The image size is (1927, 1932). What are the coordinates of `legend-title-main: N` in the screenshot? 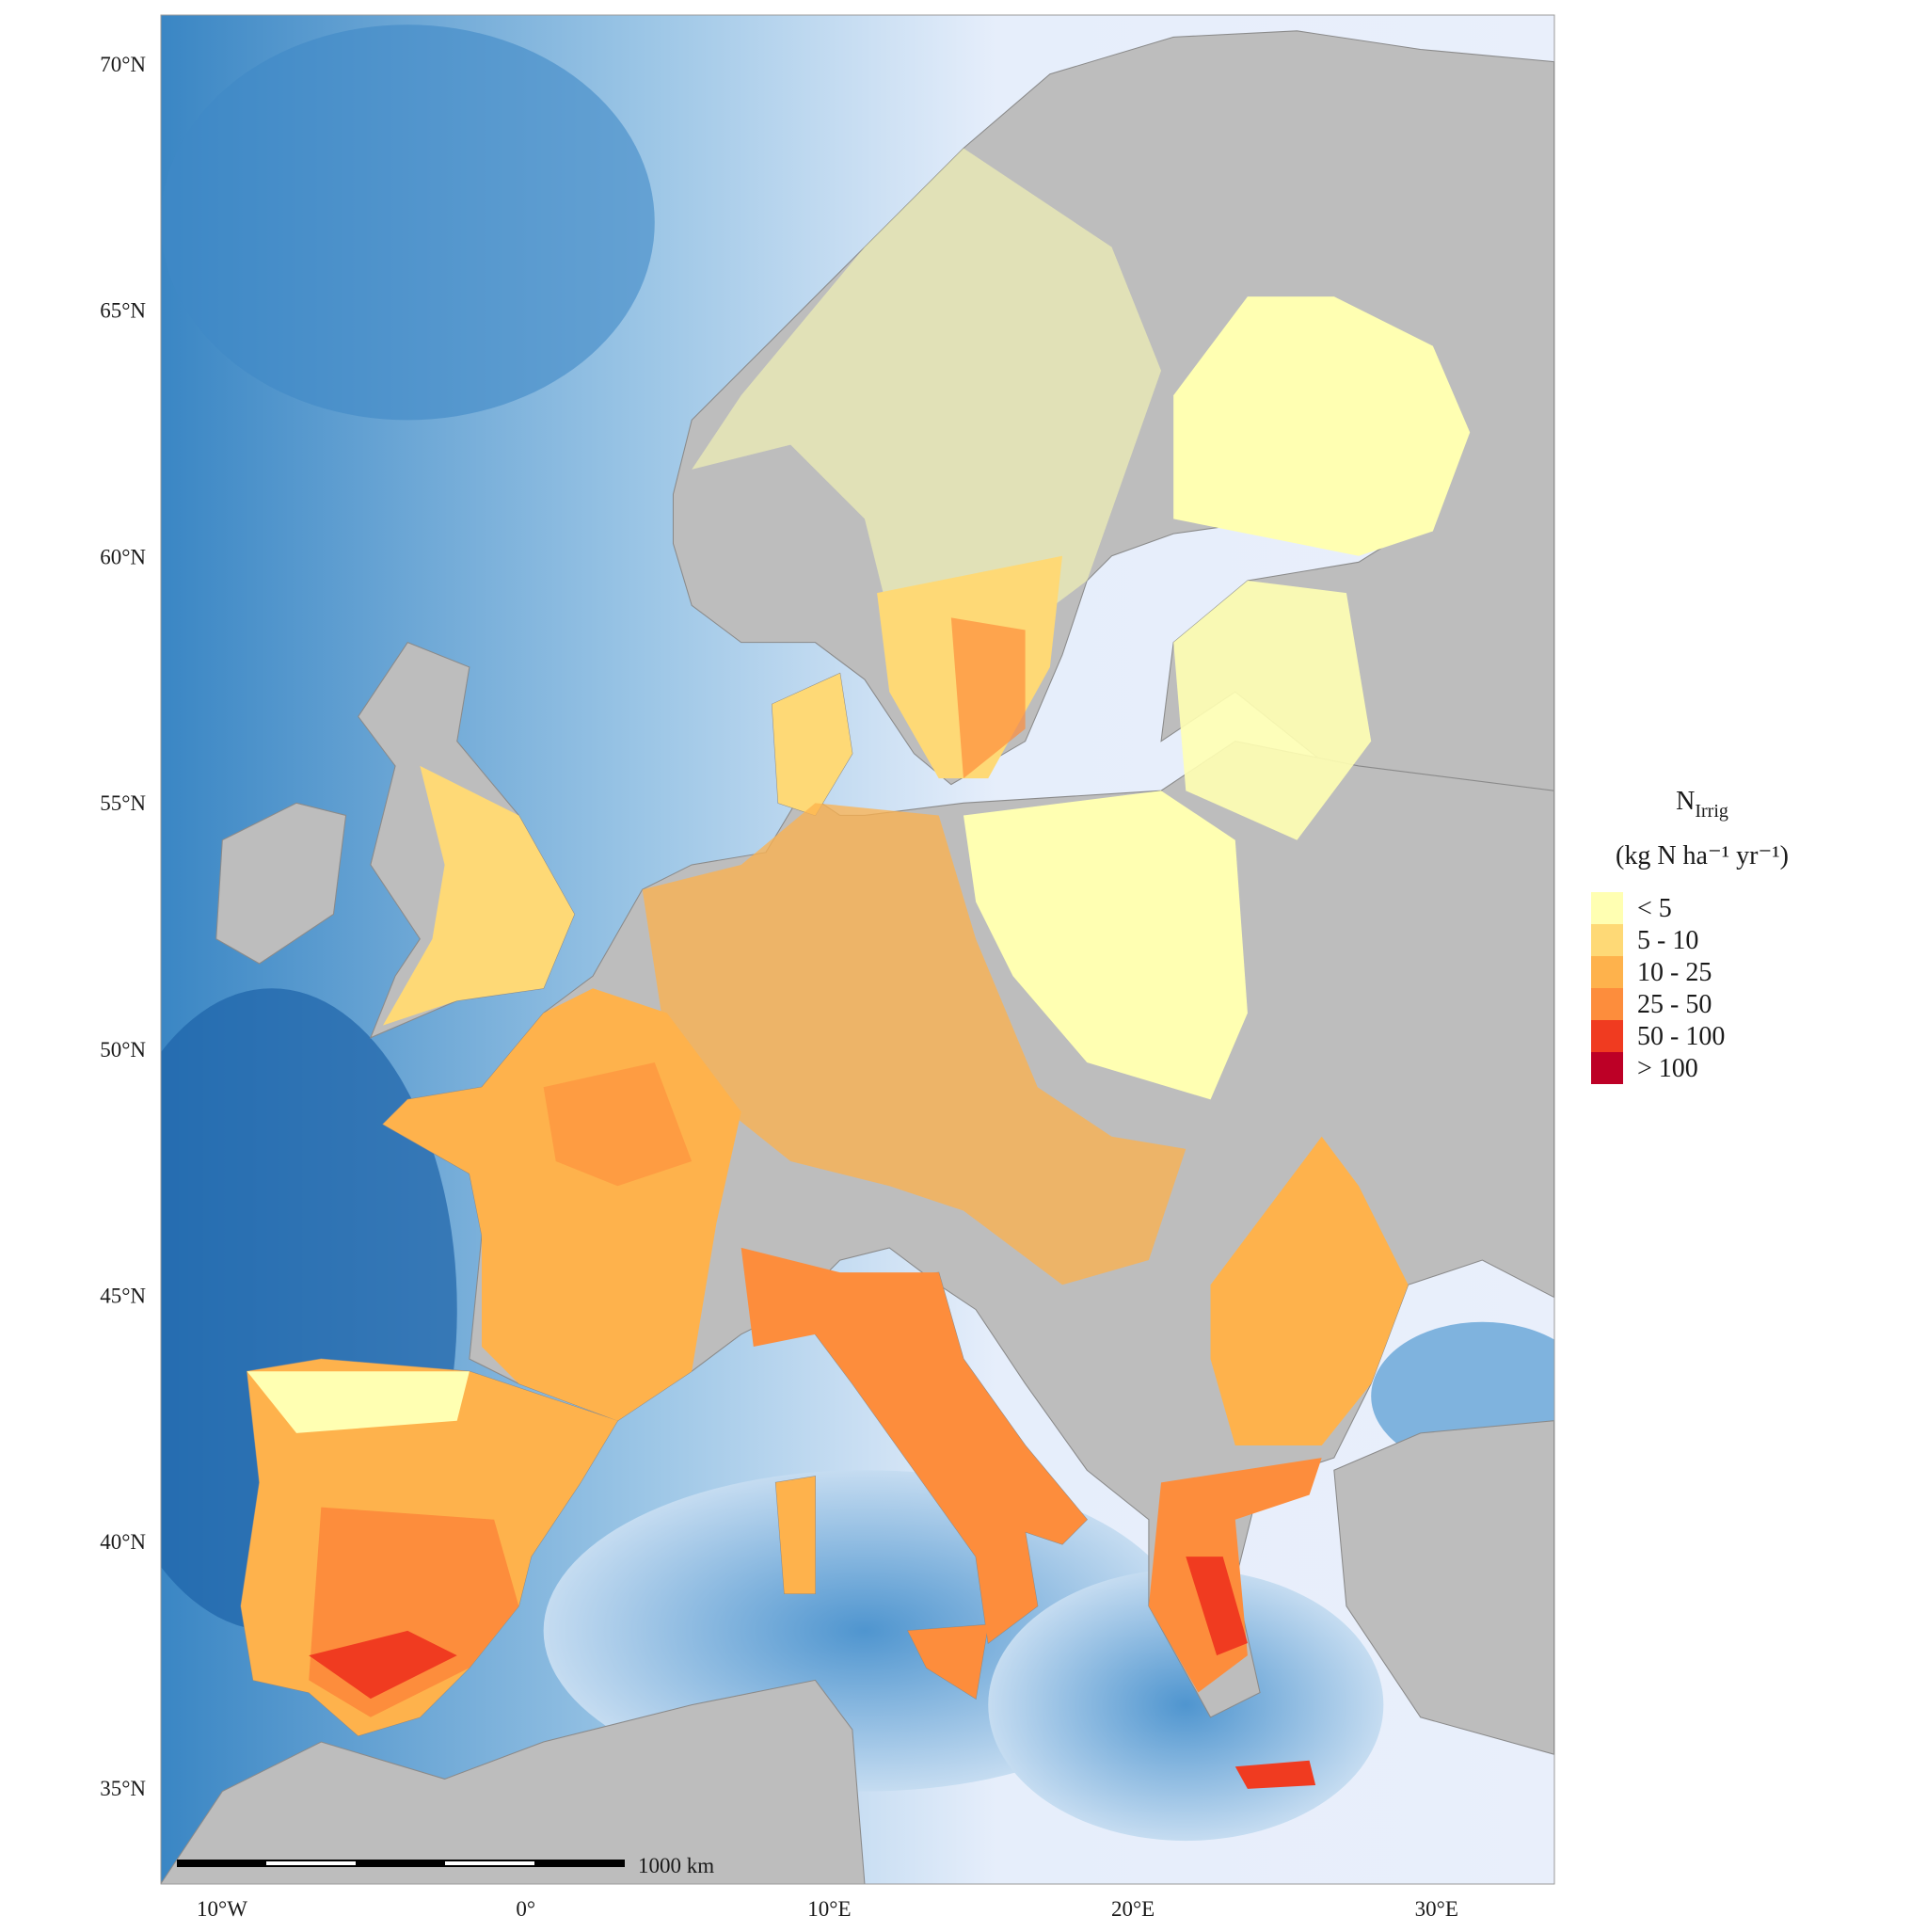 It's located at (1685, 801).